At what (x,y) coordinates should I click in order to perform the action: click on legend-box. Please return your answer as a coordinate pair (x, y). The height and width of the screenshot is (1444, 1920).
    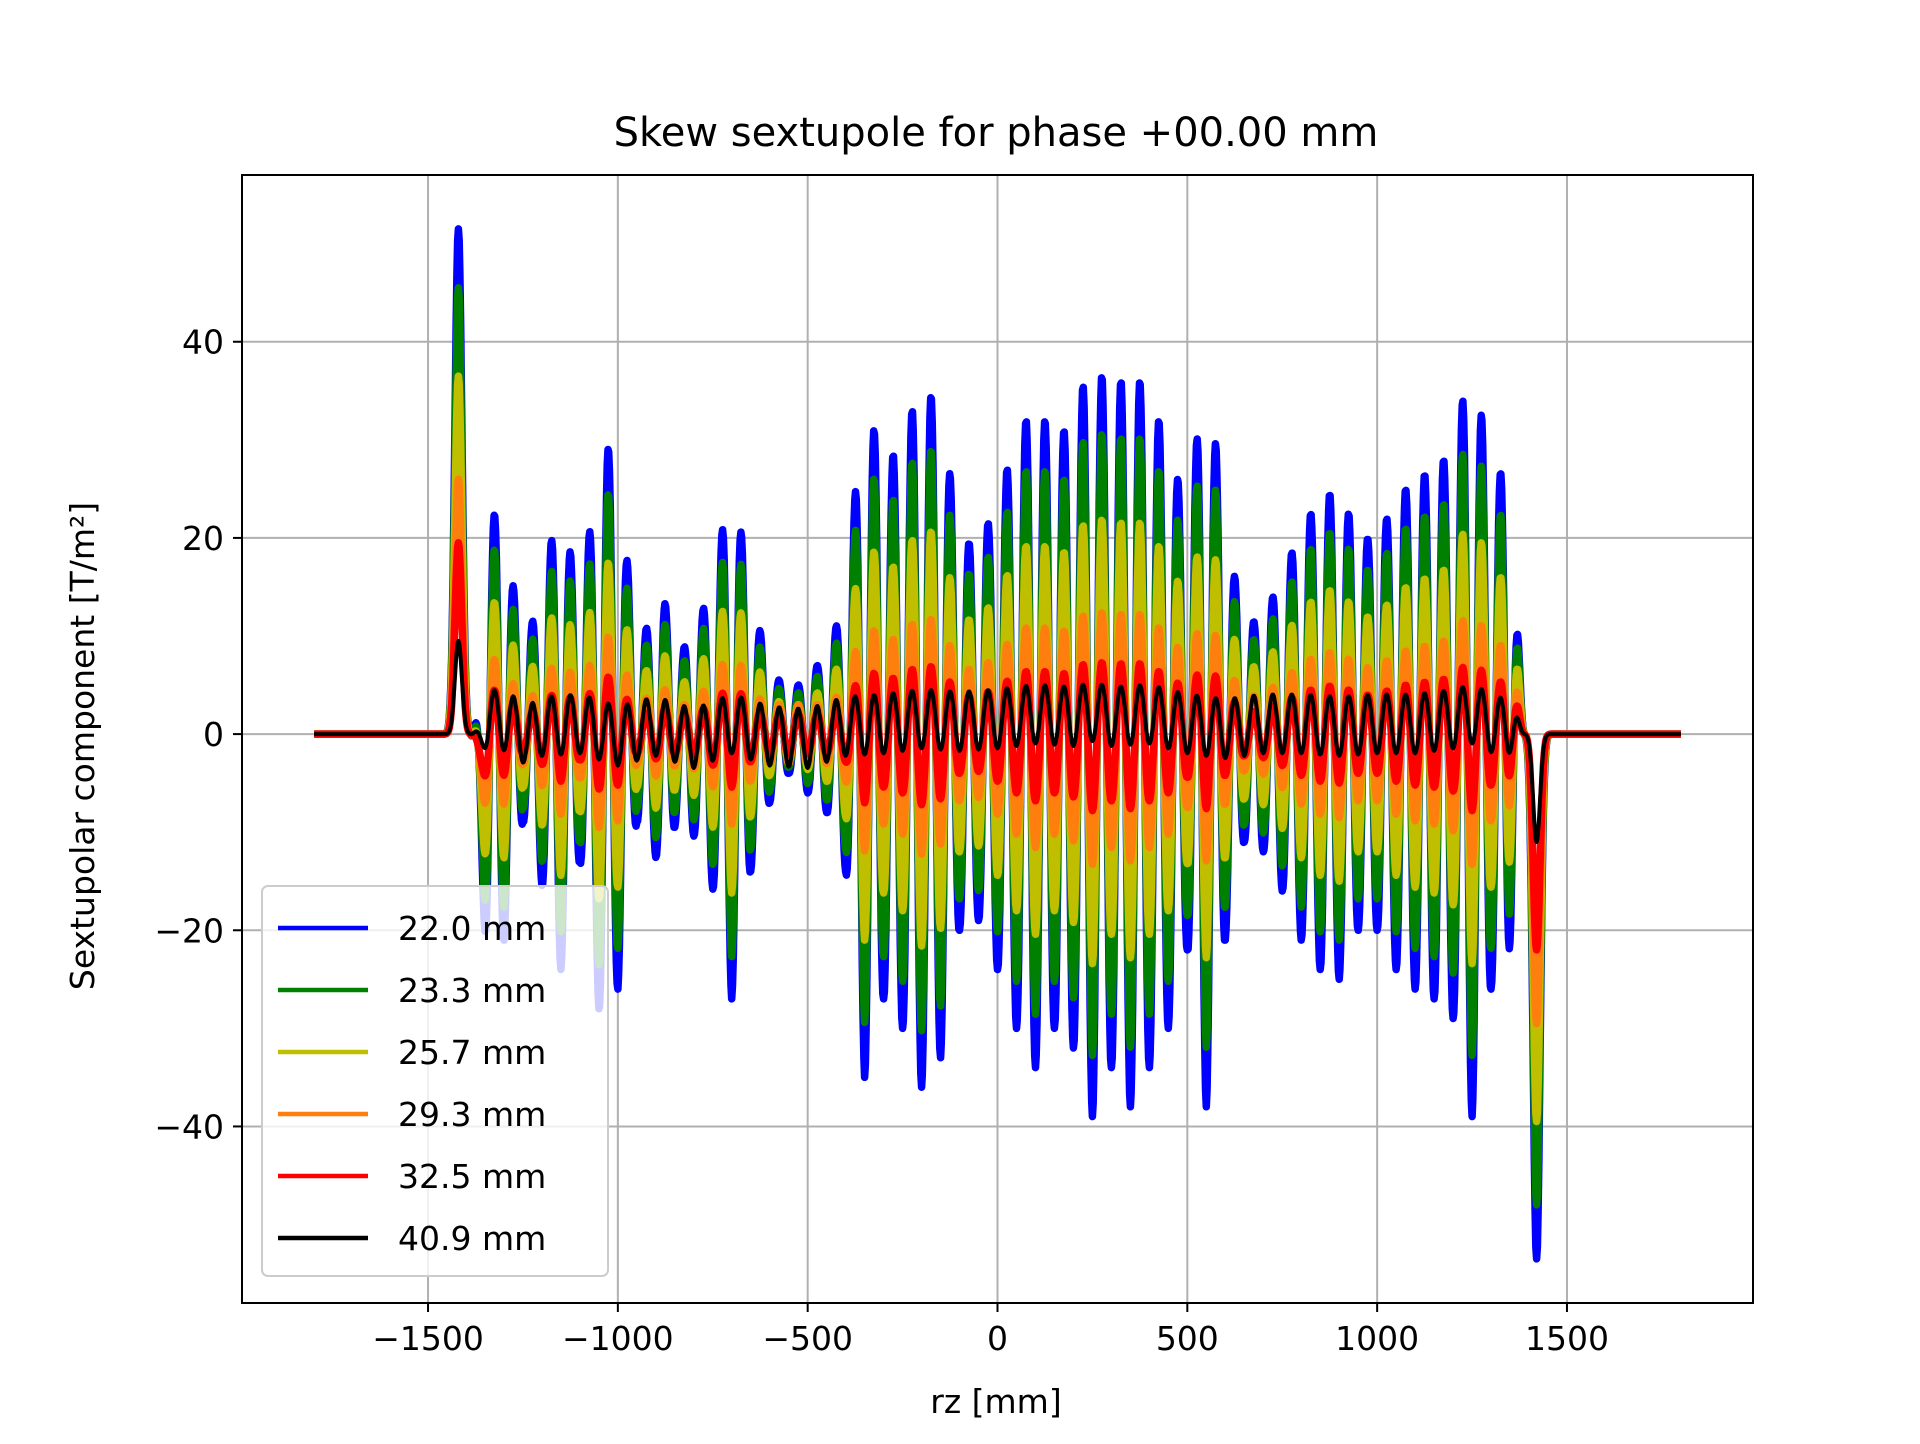
    Looking at the image, I should click on (435, 1081).